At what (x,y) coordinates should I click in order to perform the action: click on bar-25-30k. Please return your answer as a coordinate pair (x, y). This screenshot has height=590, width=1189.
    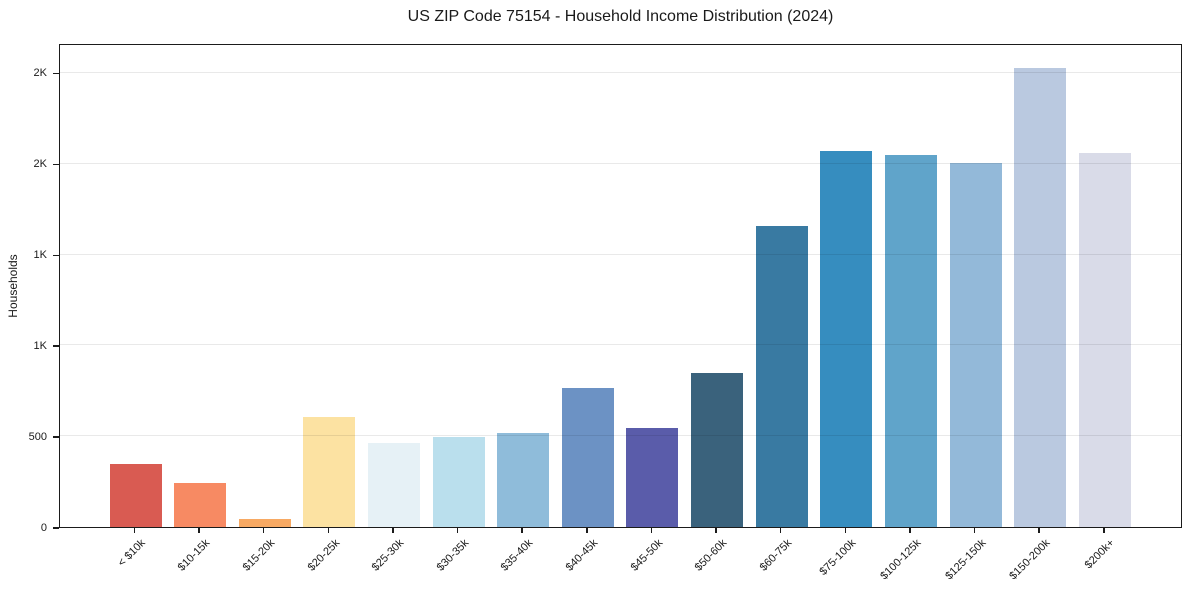
    Looking at the image, I should click on (393, 485).